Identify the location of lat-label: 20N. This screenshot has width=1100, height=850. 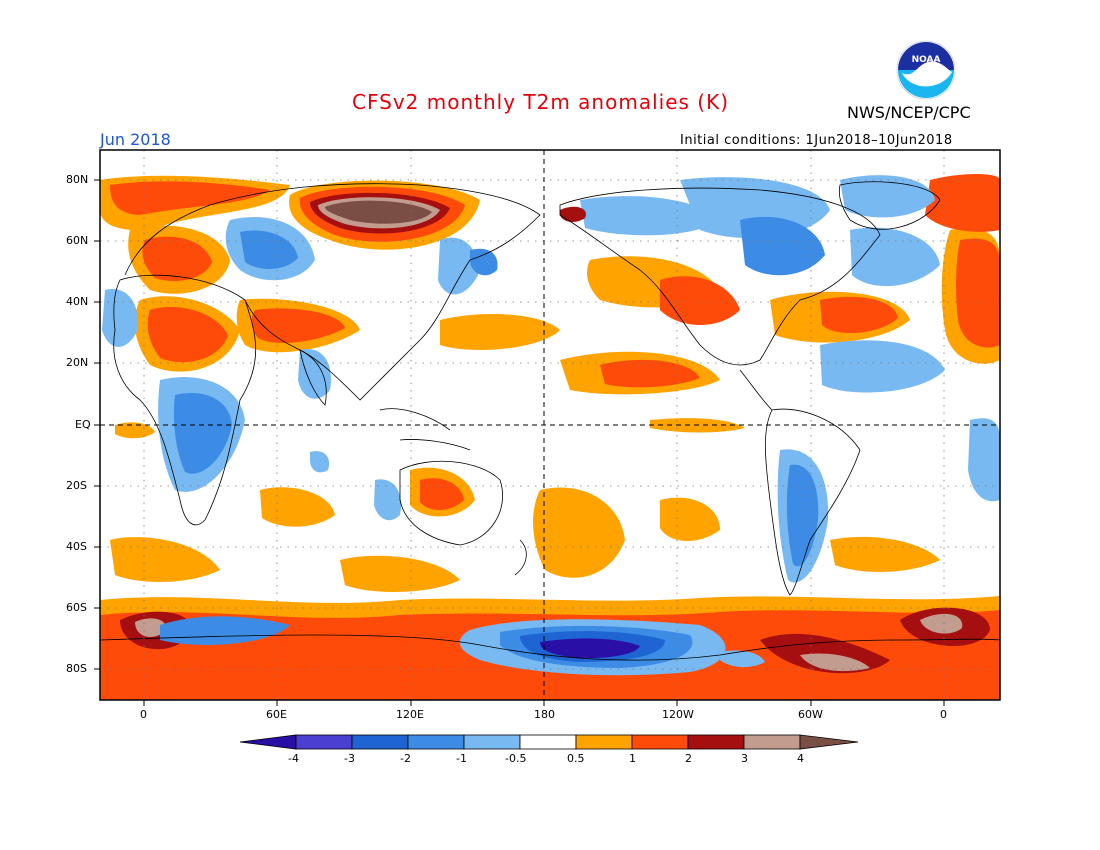
(77, 362).